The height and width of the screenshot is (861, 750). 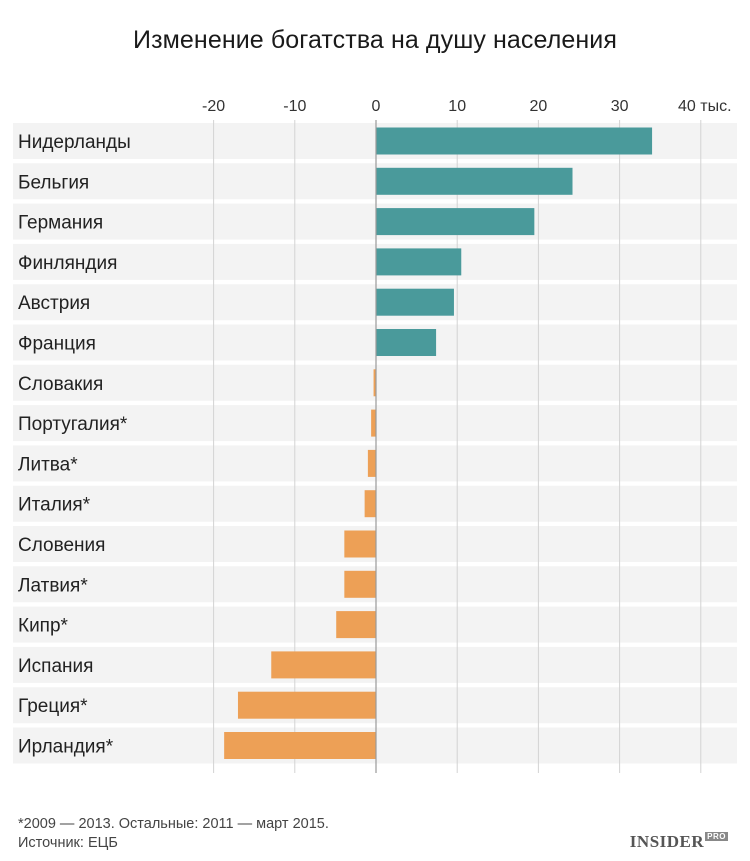 I want to click on tick-label: 40 тыс., so click(x=705, y=106).